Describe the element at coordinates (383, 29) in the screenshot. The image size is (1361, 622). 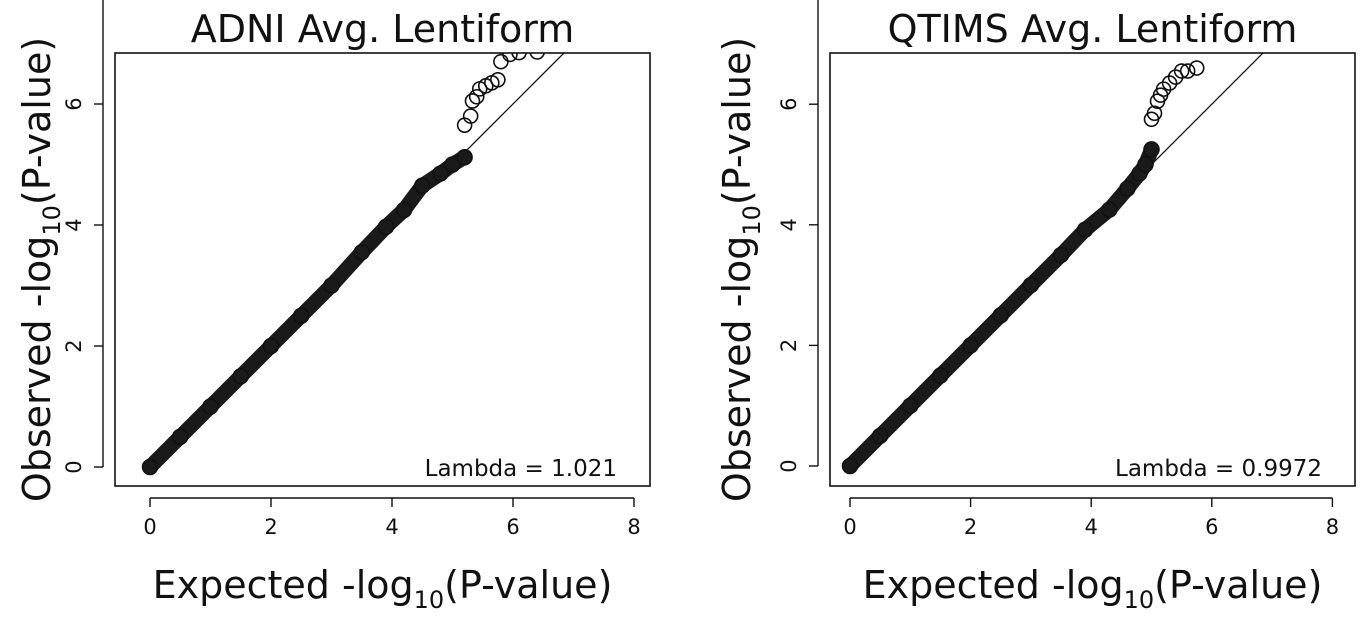
I see `chart-title: ADNI Avg. Lentiform` at that location.